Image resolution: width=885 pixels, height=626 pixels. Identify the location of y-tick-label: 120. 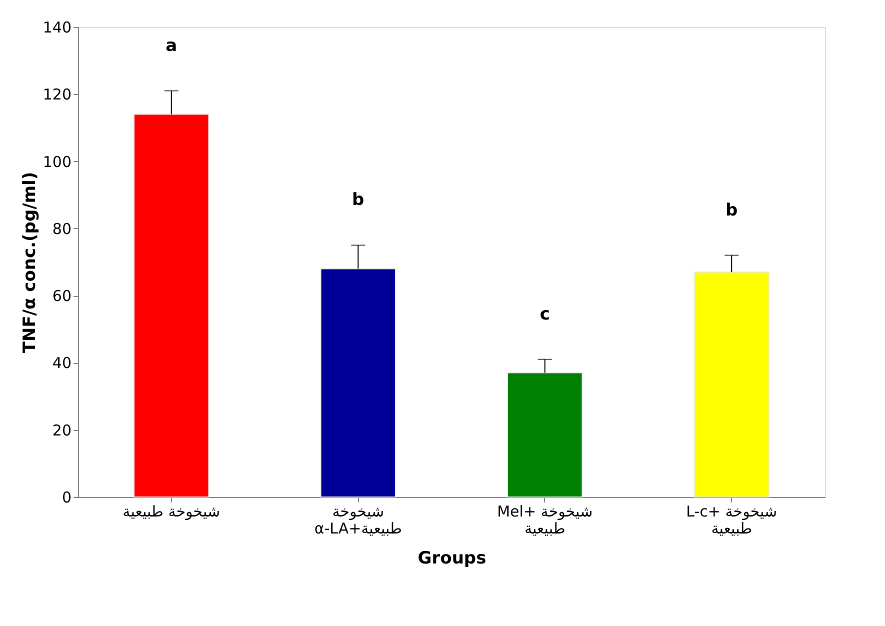
(57, 95).